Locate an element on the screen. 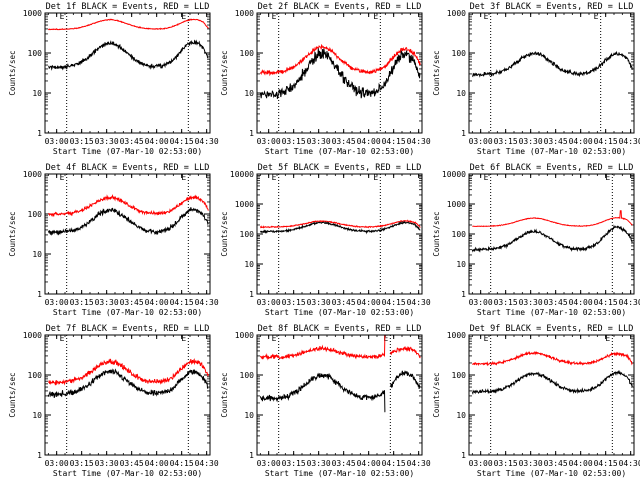 Image resolution: width=640 pixels, height=484 pixels. panel-title: Det 7f BLACK = Events, RED = LLD is located at coordinates (128, 329).